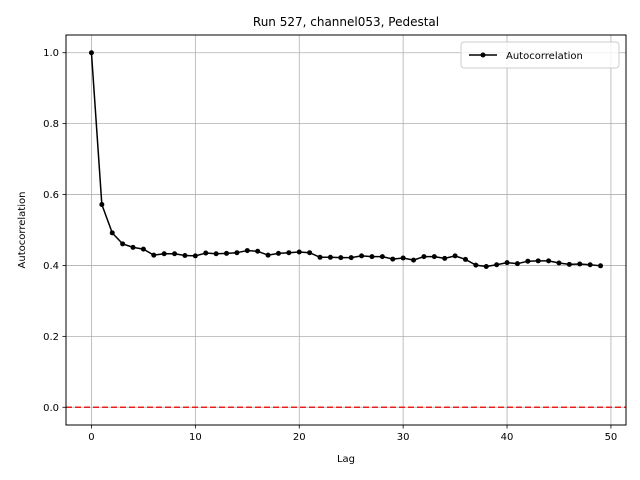 The image size is (640, 480). I want to click on y-tick-label: 0.8, so click(51, 124).